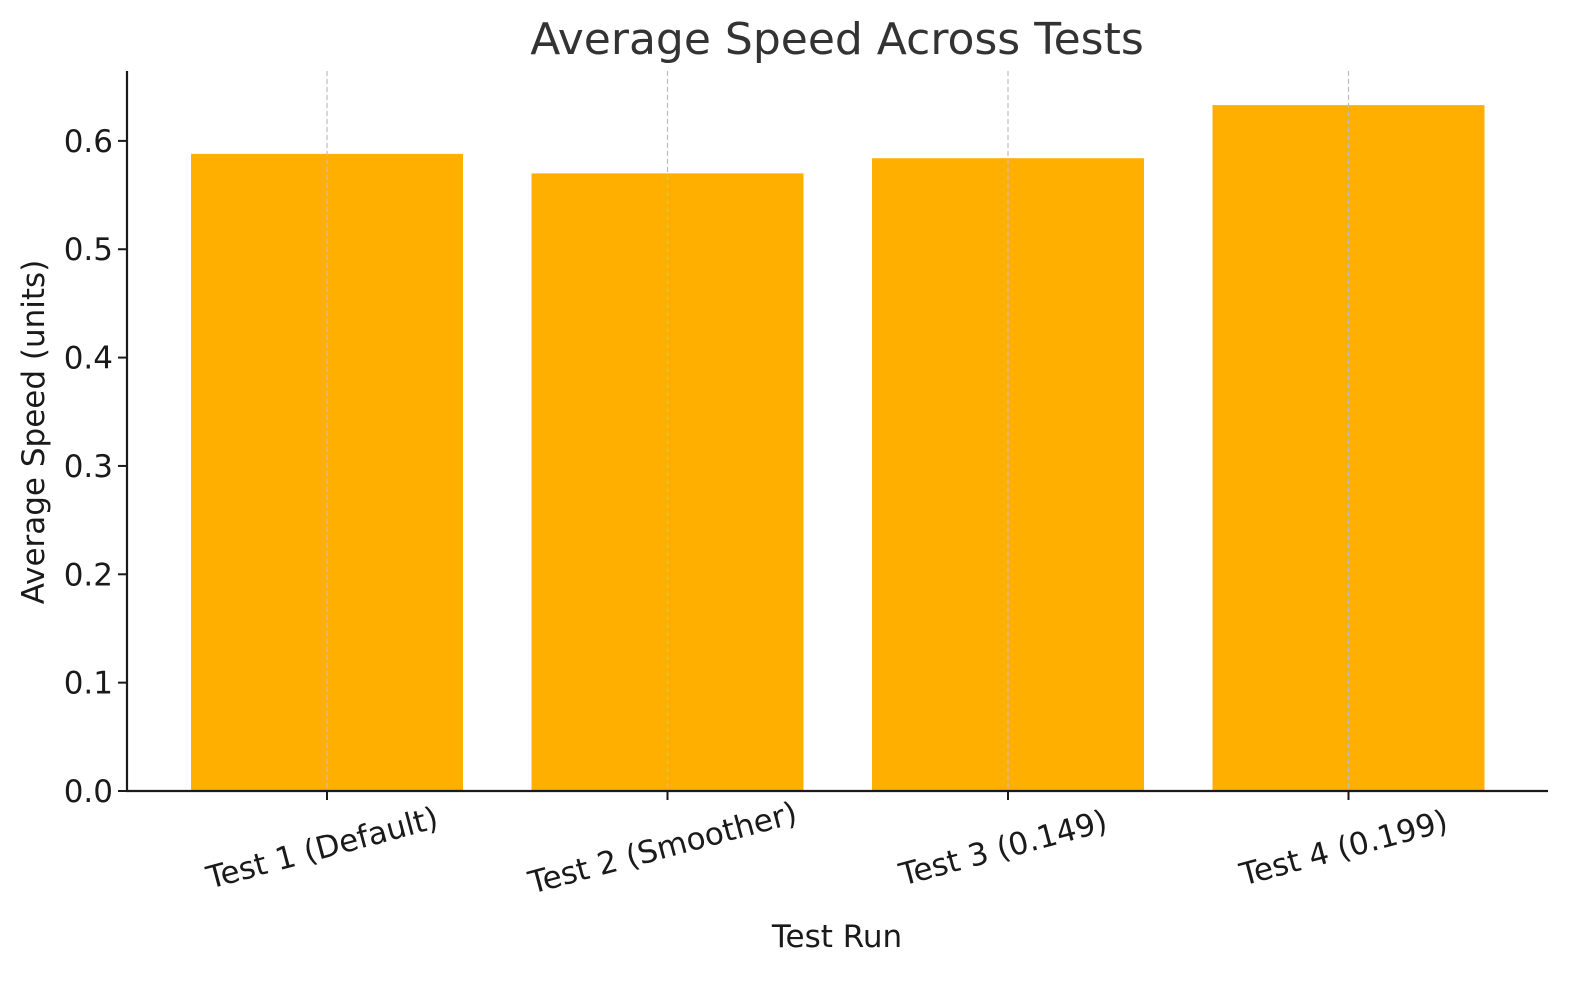 Image resolution: width=1580 pixels, height=984 pixels. Describe the element at coordinates (836, 937) in the screenshot. I see `x-axis-label: Test Run` at that location.